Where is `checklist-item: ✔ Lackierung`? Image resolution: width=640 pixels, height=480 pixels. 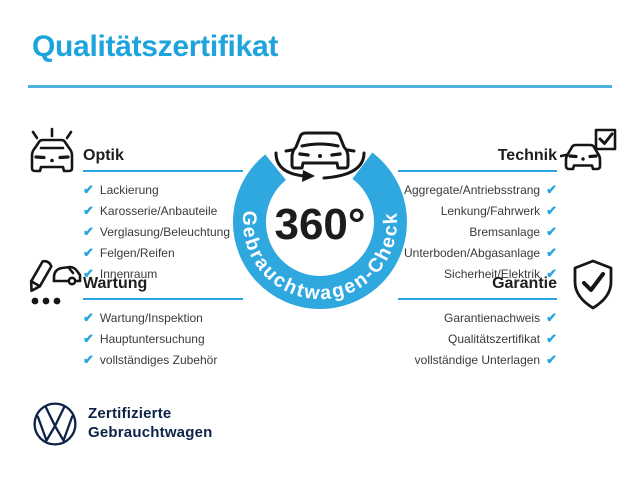 checklist-item: ✔ Lackierung is located at coordinates (156, 189).